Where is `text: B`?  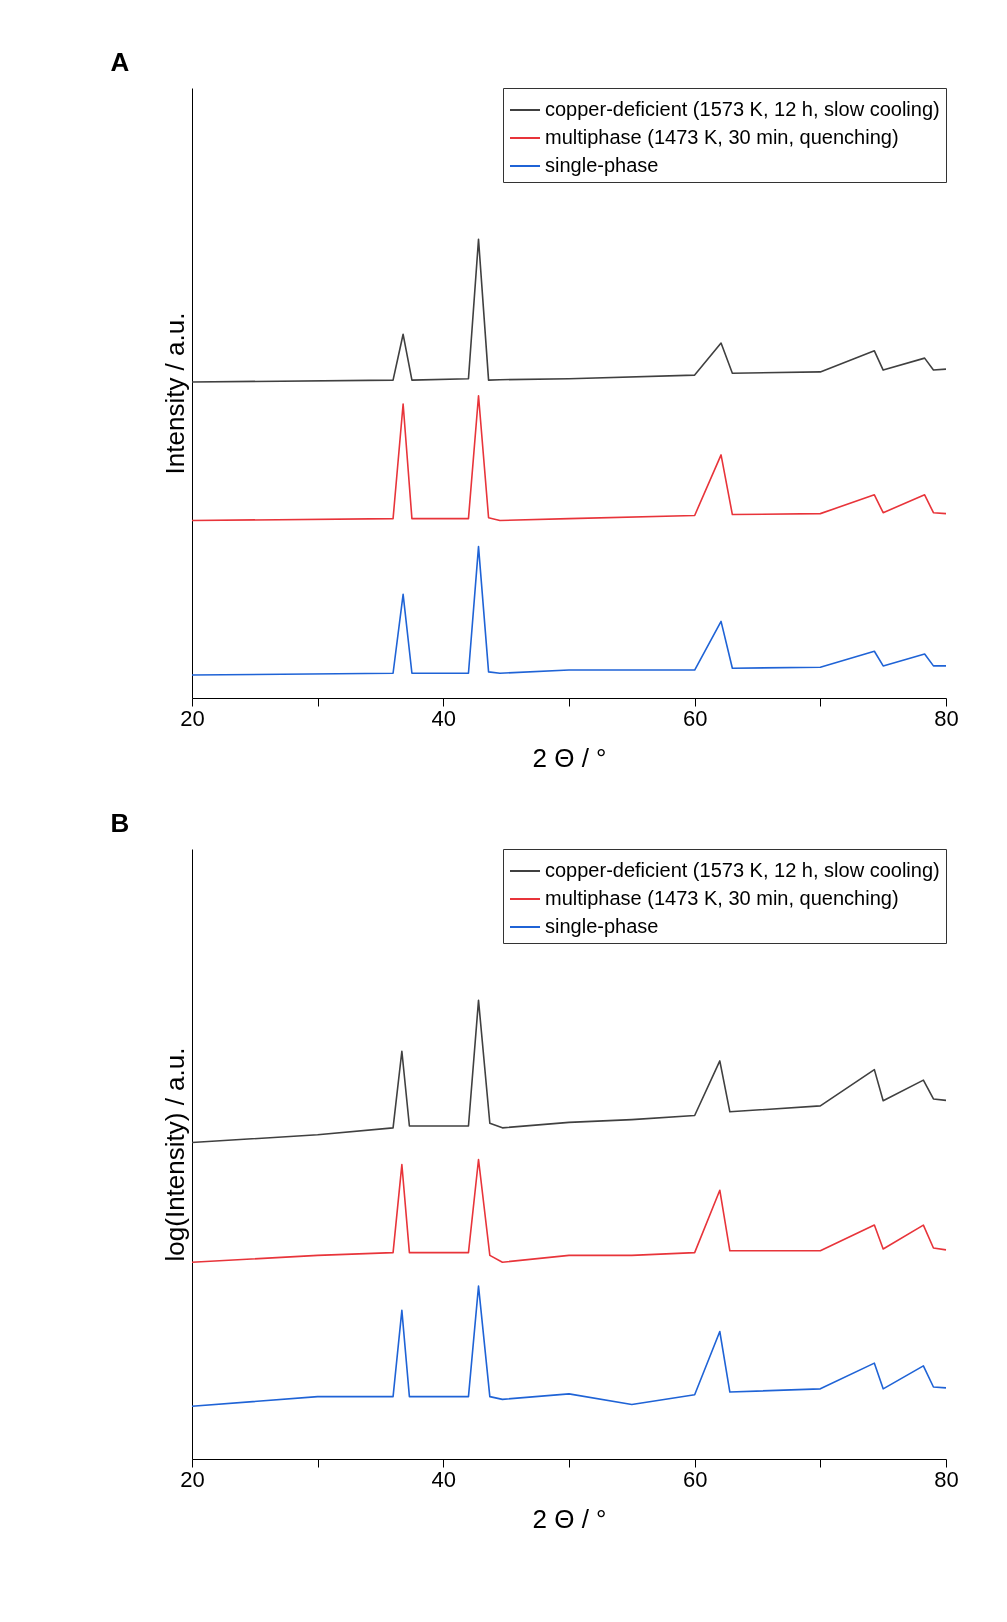 text: B is located at coordinates (120, 823).